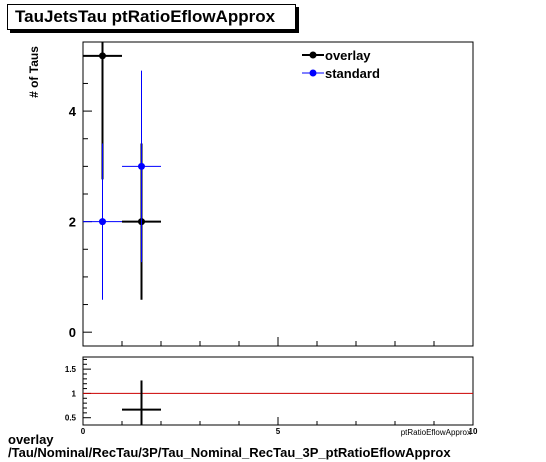  I want to click on ratio-data-point, so click(141, 402).